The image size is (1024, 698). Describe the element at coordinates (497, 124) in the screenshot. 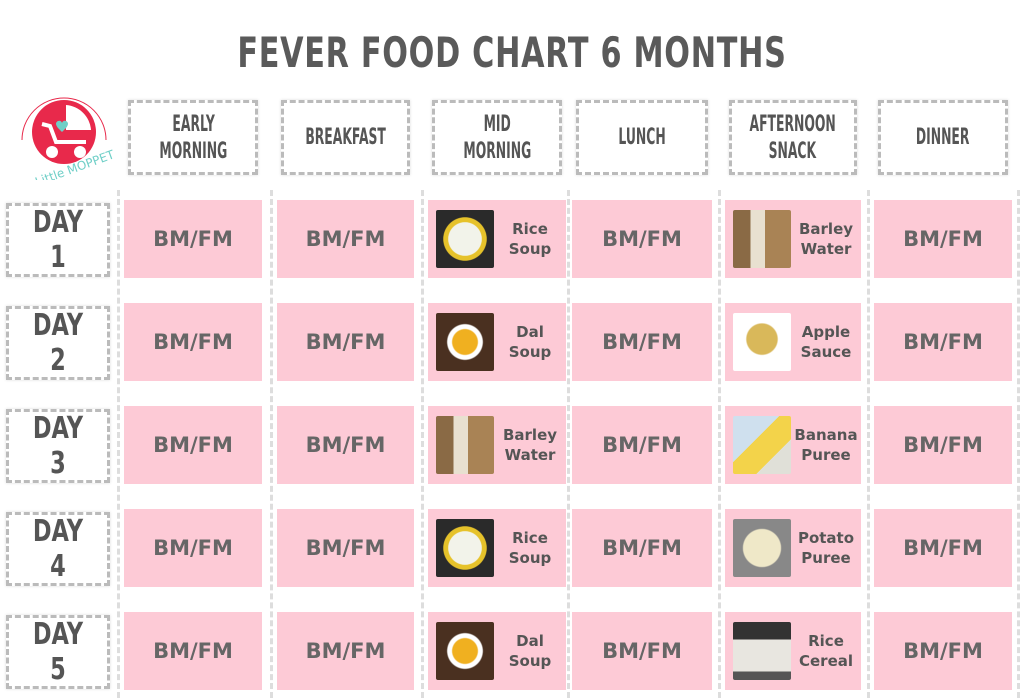

I see `header-line: MID` at that location.